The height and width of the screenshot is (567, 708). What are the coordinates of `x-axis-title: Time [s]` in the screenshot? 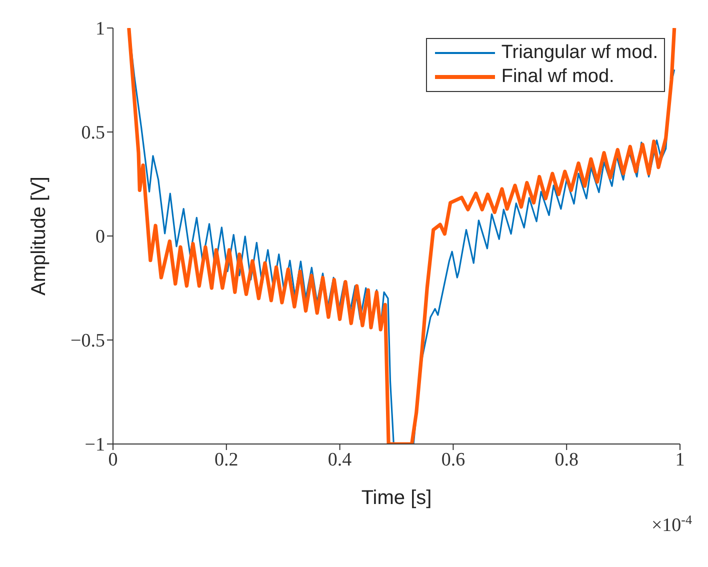 It's located at (396, 498).